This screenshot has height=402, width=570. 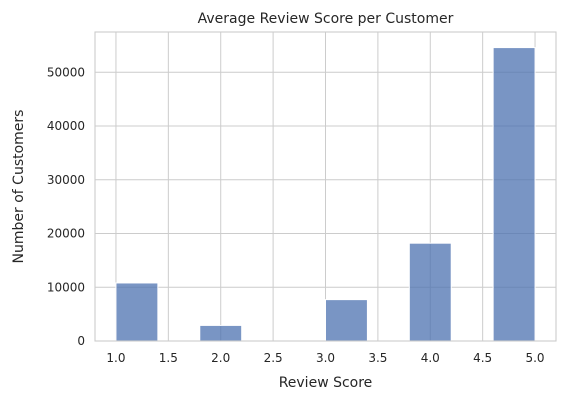 What do you see at coordinates (66, 206) in the screenshot?
I see `y-tick-labels: 0 10000 20000 30000 40000 50000` at bounding box center [66, 206].